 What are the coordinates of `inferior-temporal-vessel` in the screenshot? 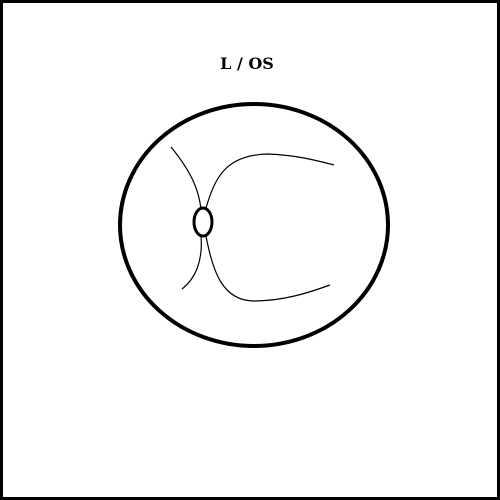 It's located at (268, 268).